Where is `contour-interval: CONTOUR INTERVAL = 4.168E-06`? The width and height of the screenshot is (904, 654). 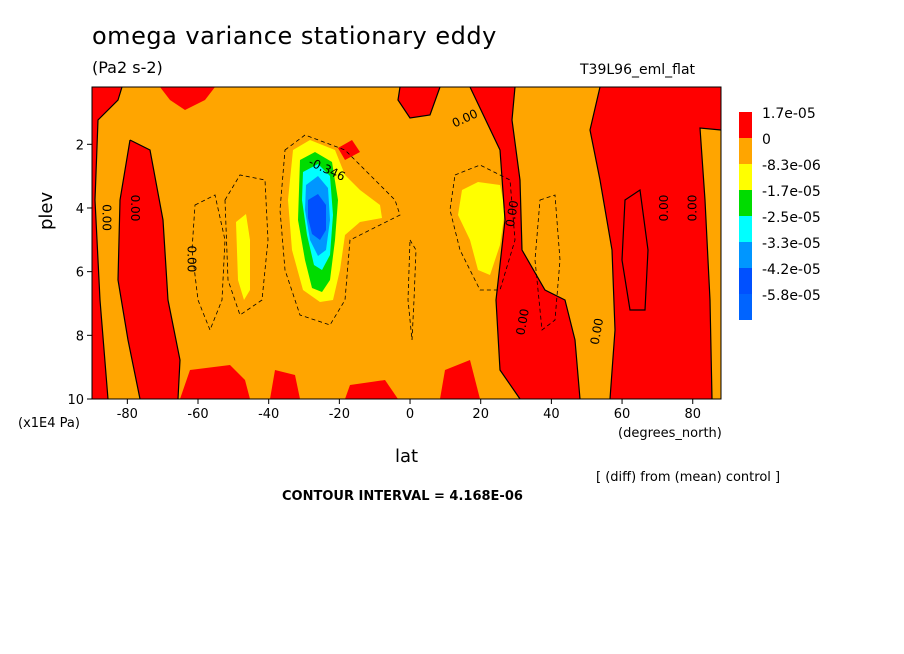 contour-interval: CONTOUR INTERVAL = 4.168E-06 is located at coordinates (402, 496).